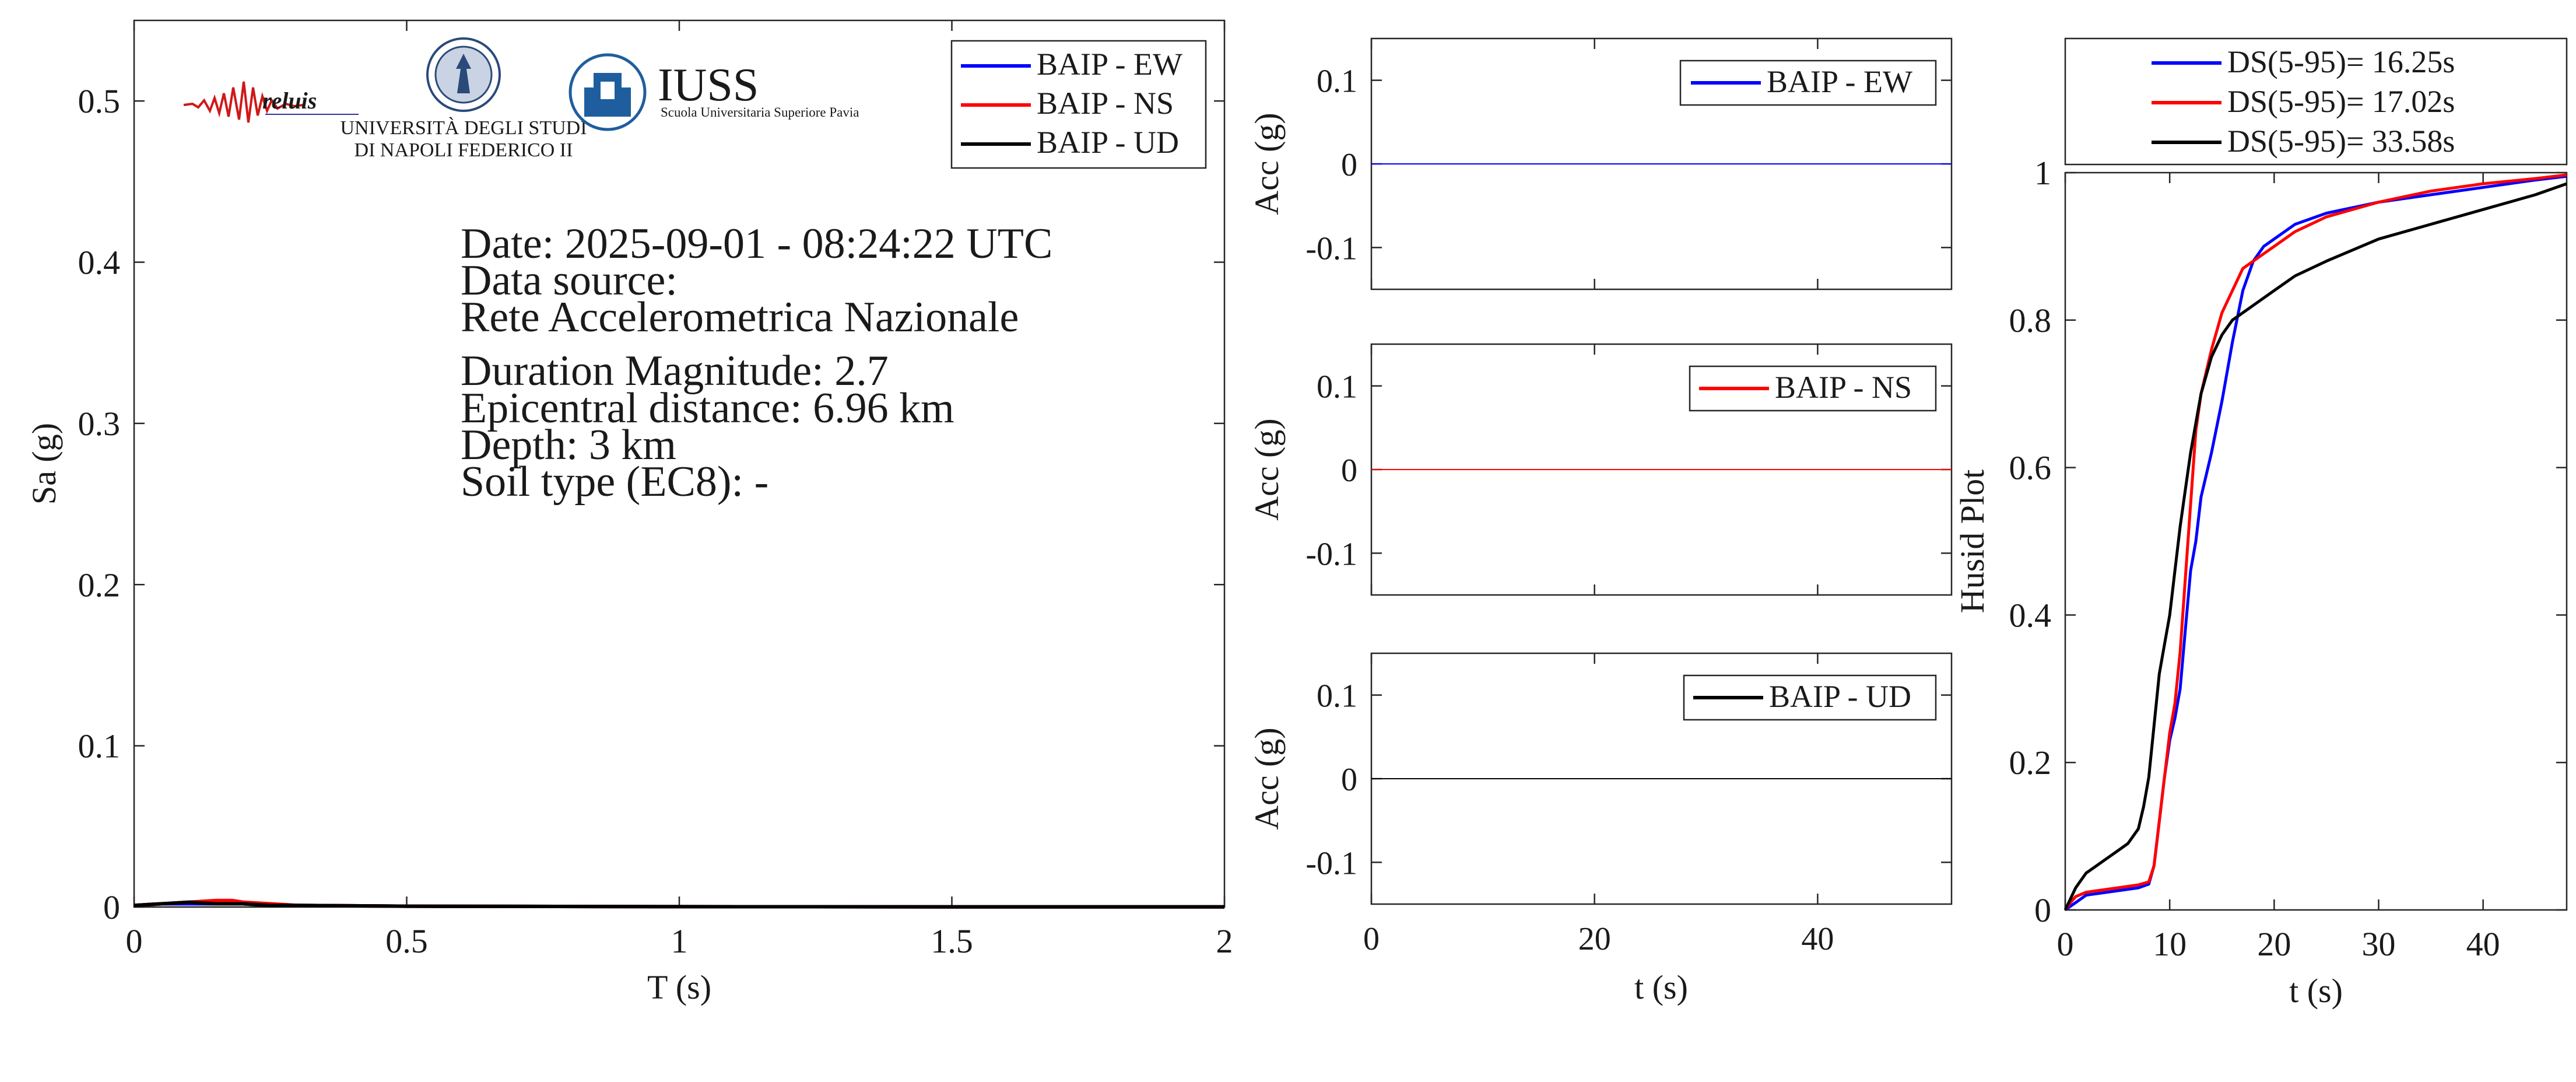 This screenshot has width=2576, height=1082. What do you see at coordinates (2030, 468) in the screenshot?
I see `husid-y-tick-label: 0.6` at bounding box center [2030, 468].